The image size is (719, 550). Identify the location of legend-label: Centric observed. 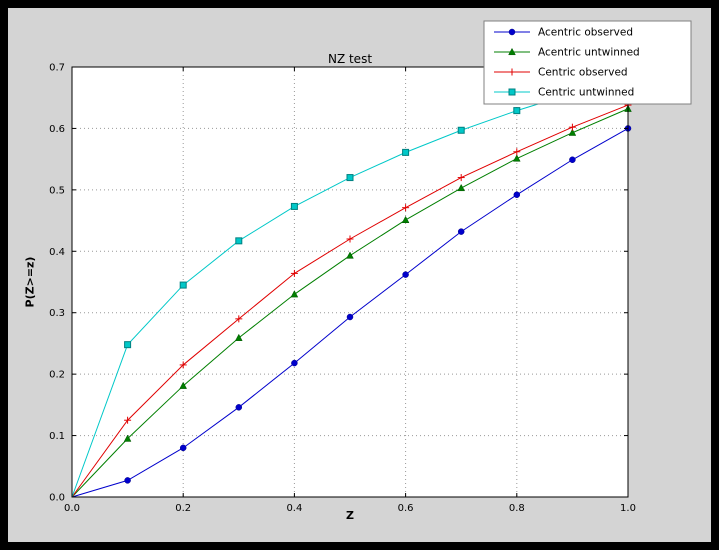
(583, 73).